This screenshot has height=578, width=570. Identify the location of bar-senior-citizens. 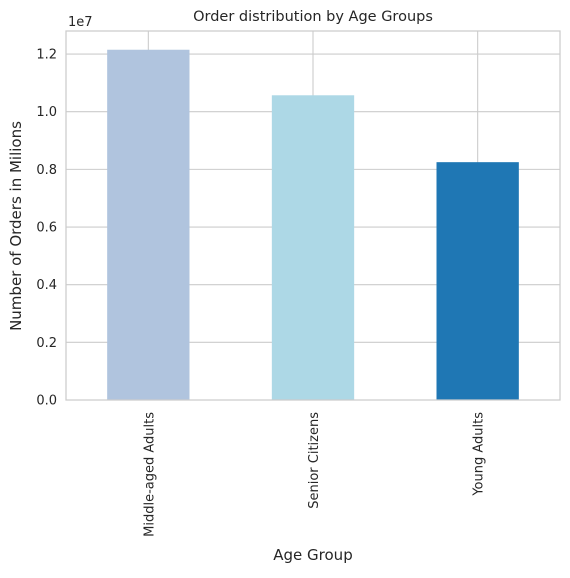
(313, 248).